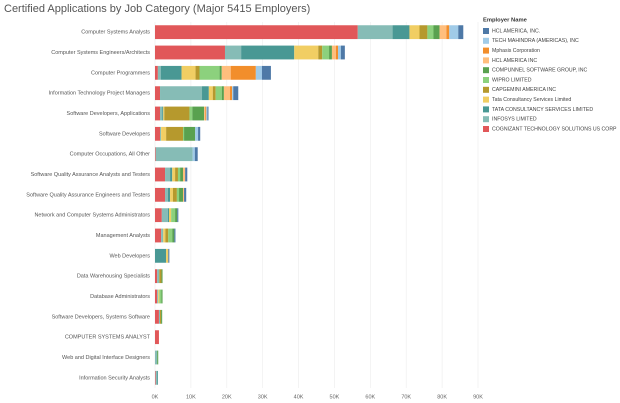 This screenshot has width=620, height=403. I want to click on legend-label: COGNIZANT TECHNOLOGY SOLUTIONS US CORP, so click(554, 129).